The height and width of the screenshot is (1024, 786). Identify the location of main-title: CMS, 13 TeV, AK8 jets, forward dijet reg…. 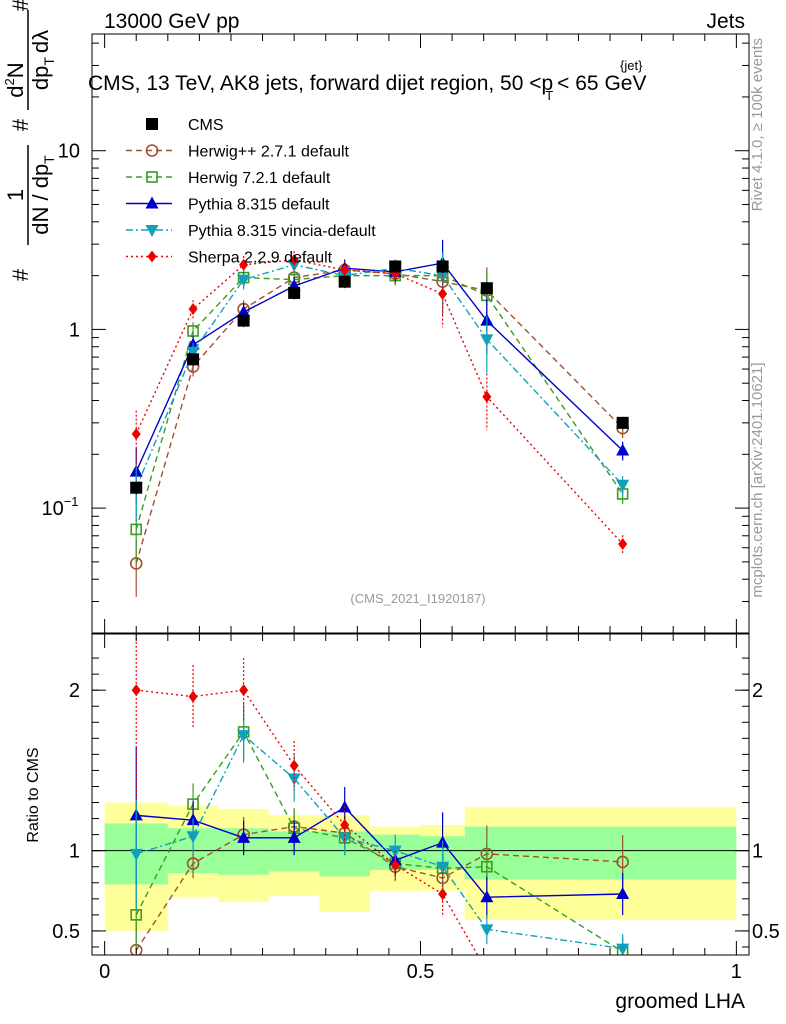
(367, 87).